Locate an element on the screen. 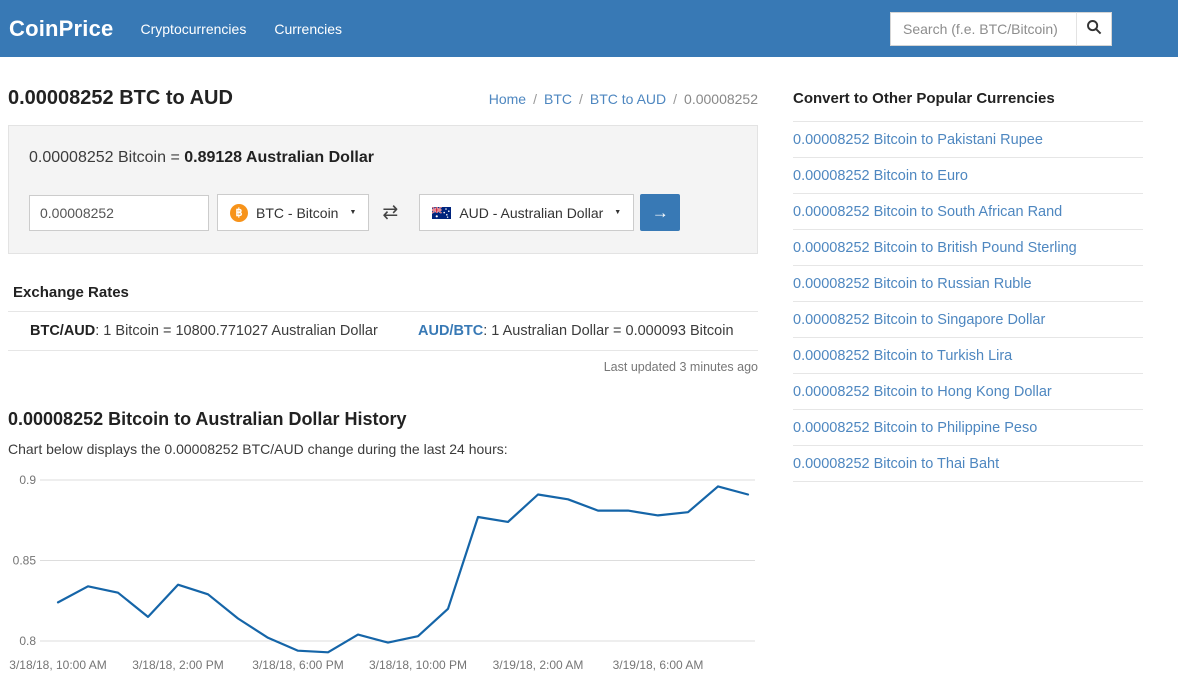  to-currency-label: AUD - Australian Dollar is located at coordinates (531, 212).